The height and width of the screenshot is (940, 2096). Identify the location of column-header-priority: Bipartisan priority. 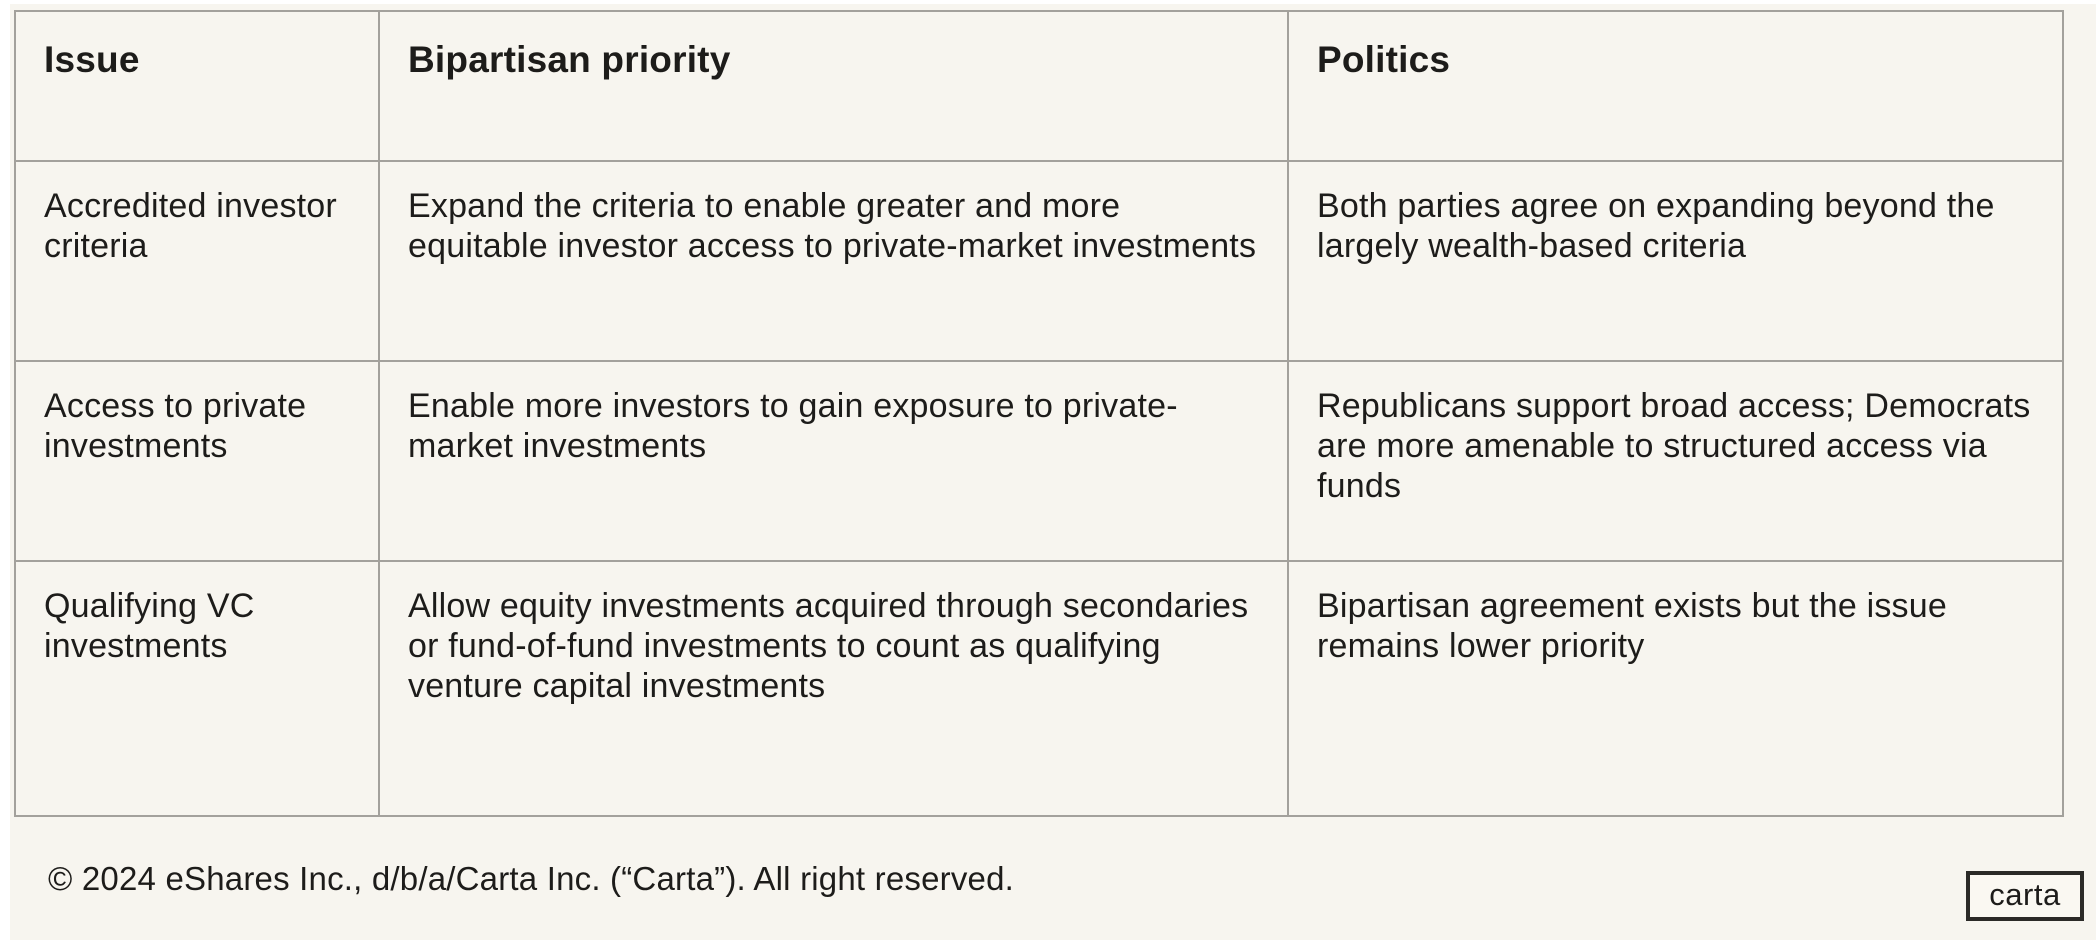
(833, 86).